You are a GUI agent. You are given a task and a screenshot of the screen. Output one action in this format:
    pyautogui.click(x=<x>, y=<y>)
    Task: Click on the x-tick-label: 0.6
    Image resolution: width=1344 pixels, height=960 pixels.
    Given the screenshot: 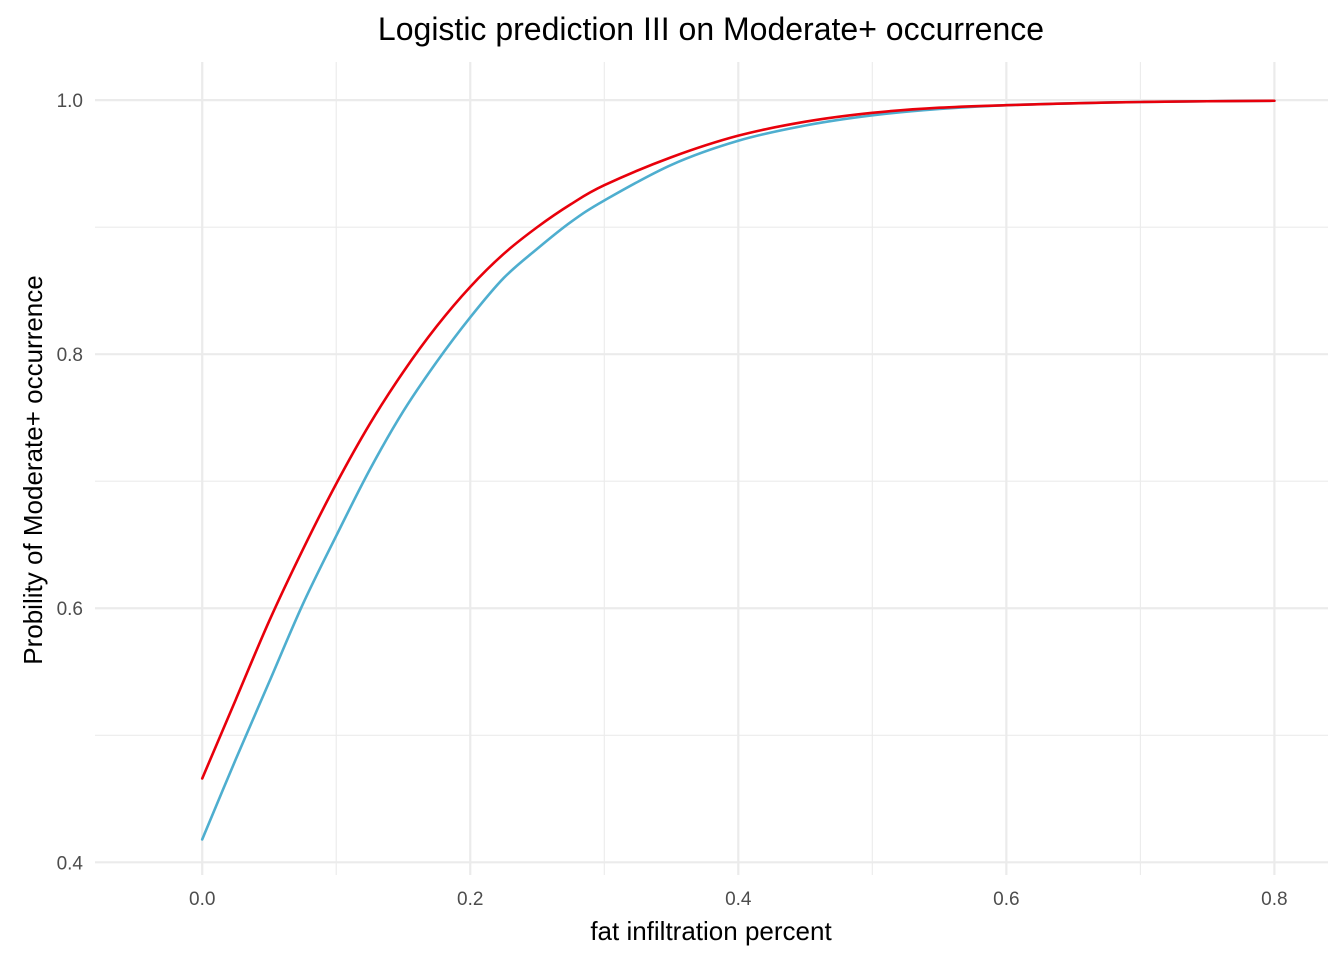 What is the action you would take?
    pyautogui.click(x=1006, y=899)
    